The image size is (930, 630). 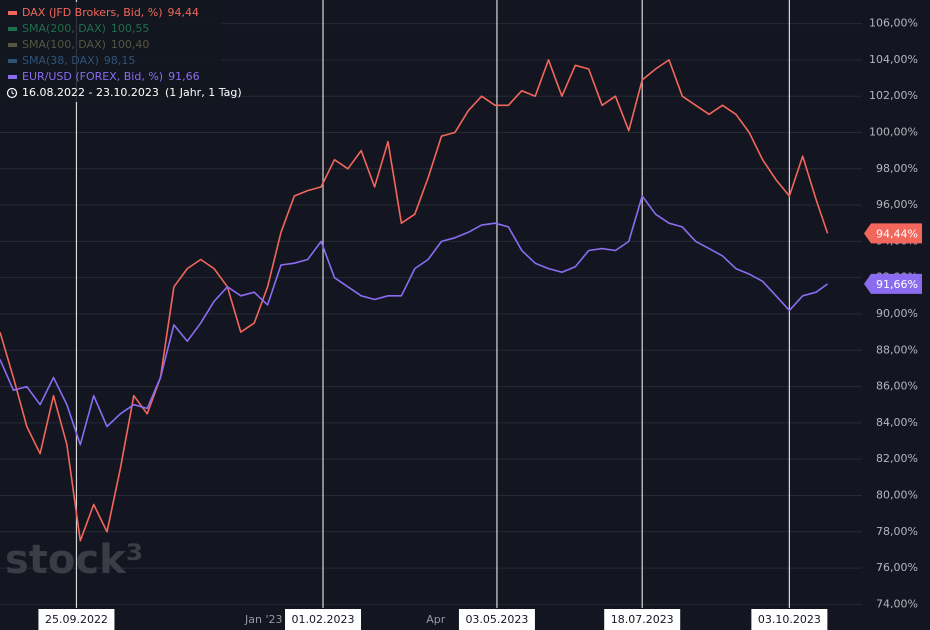 I want to click on x-tick-label: Apr, so click(x=436, y=619).